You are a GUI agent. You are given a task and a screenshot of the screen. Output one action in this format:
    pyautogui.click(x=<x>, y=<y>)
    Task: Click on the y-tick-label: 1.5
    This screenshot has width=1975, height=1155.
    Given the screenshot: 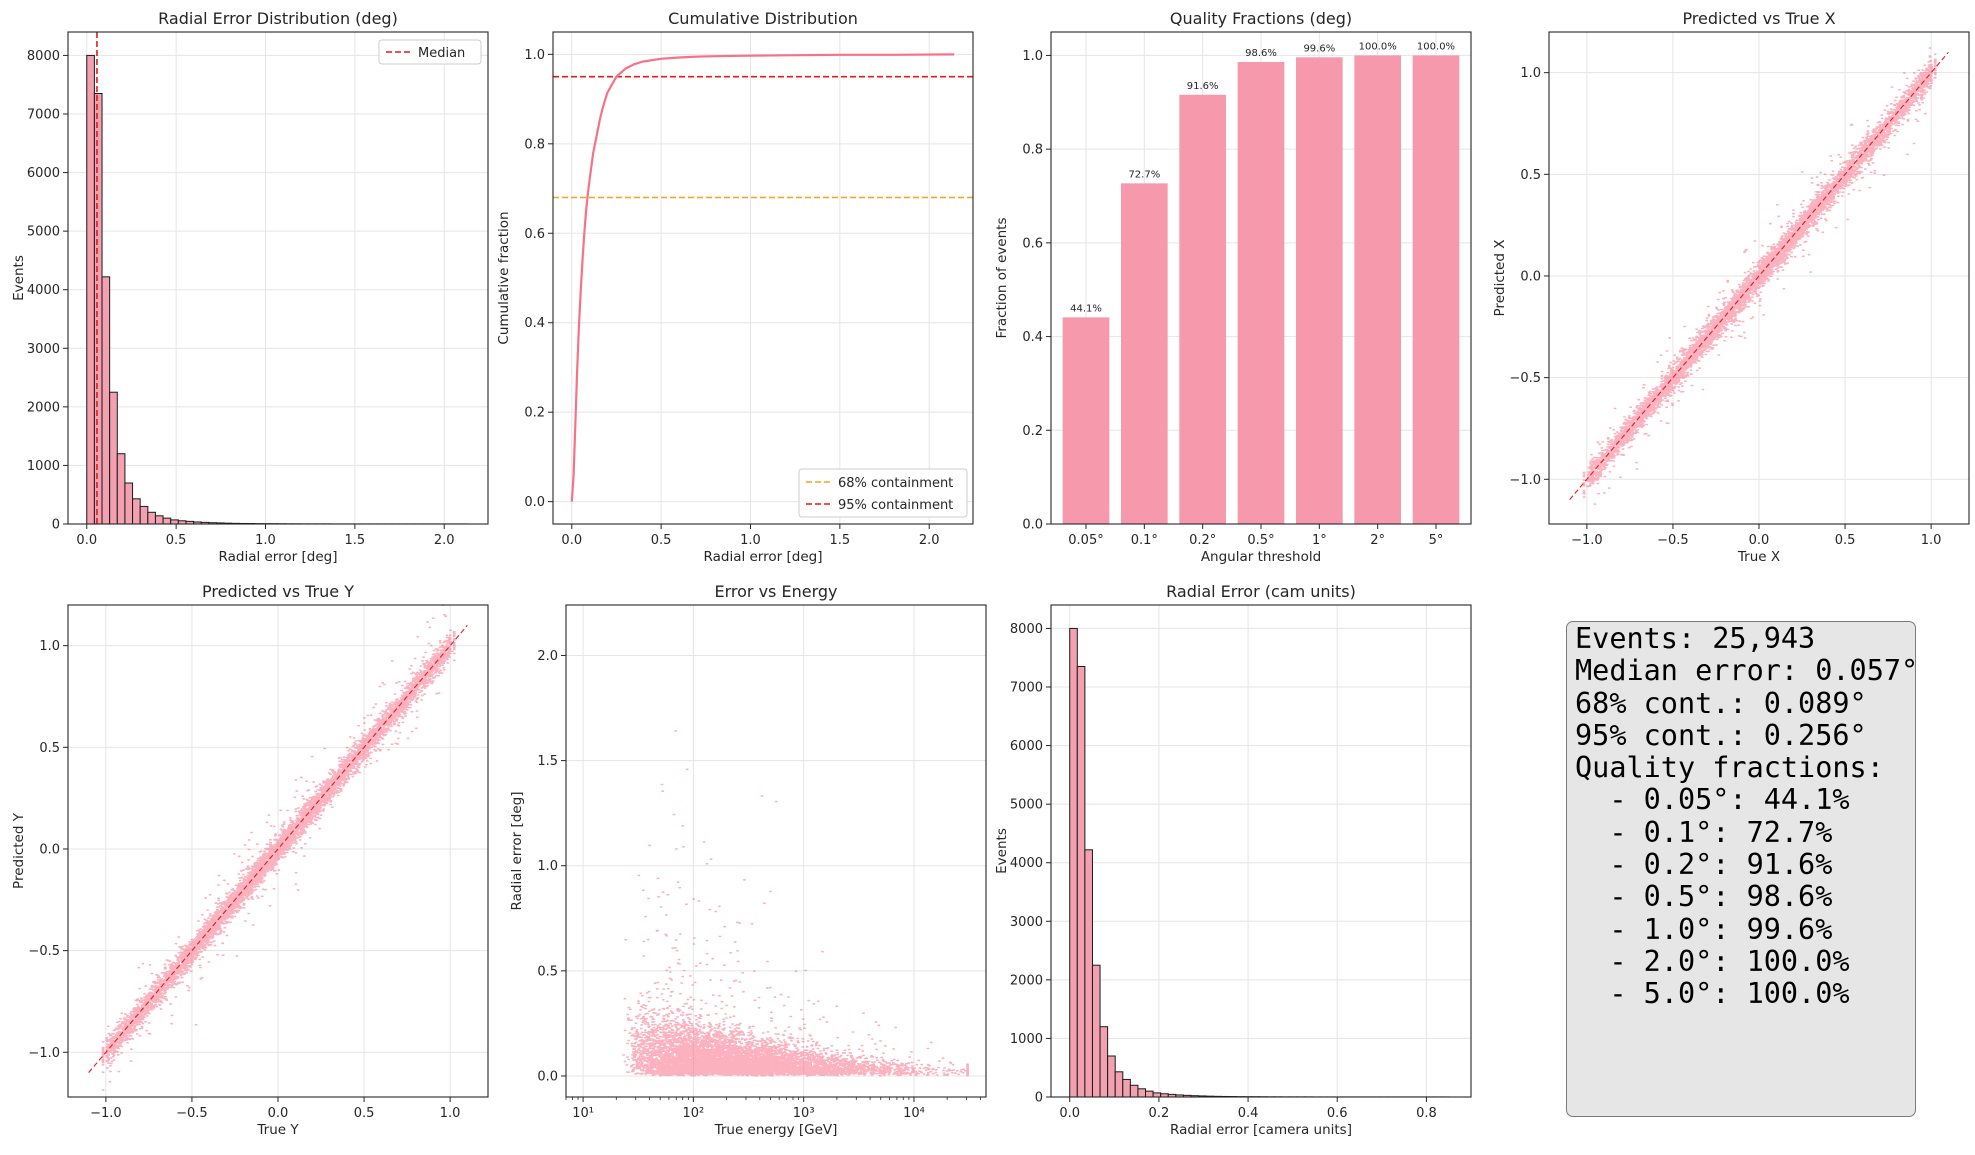 What is the action you would take?
    pyautogui.click(x=547, y=761)
    